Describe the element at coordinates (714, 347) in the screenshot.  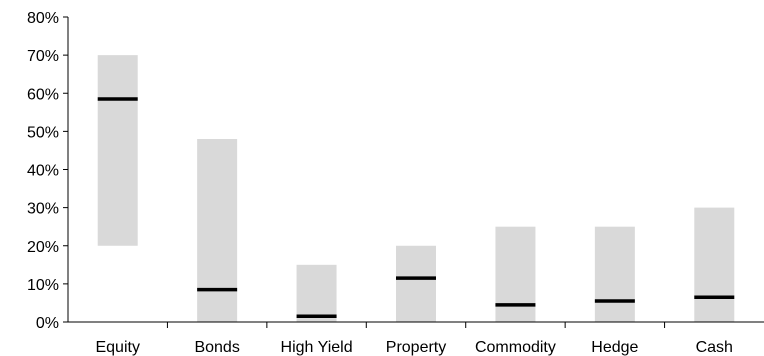
I see `x-category-label: Cash` at that location.